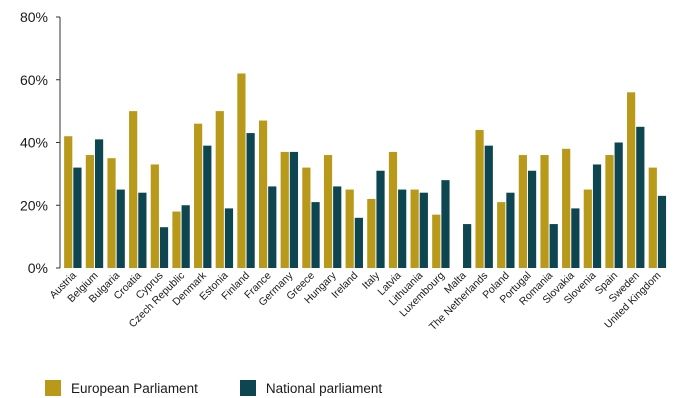 This screenshot has width=676, height=398. What do you see at coordinates (324, 388) in the screenshot?
I see `legend-label-national-parliament: National parliament` at bounding box center [324, 388].